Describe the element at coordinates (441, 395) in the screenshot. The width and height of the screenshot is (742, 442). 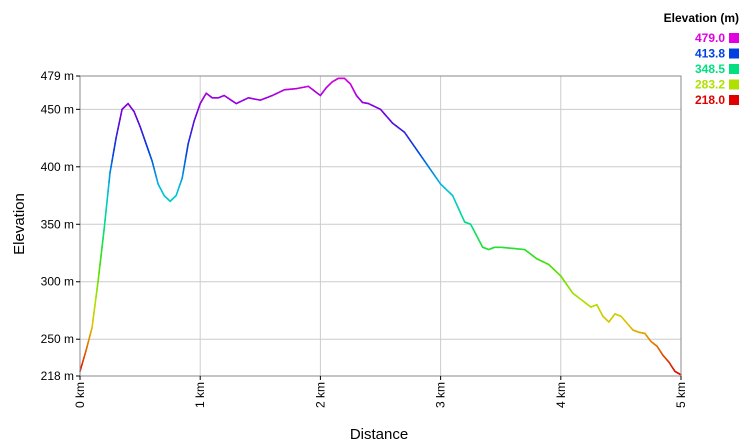
I see `x-tick-label: 3 km` at that location.